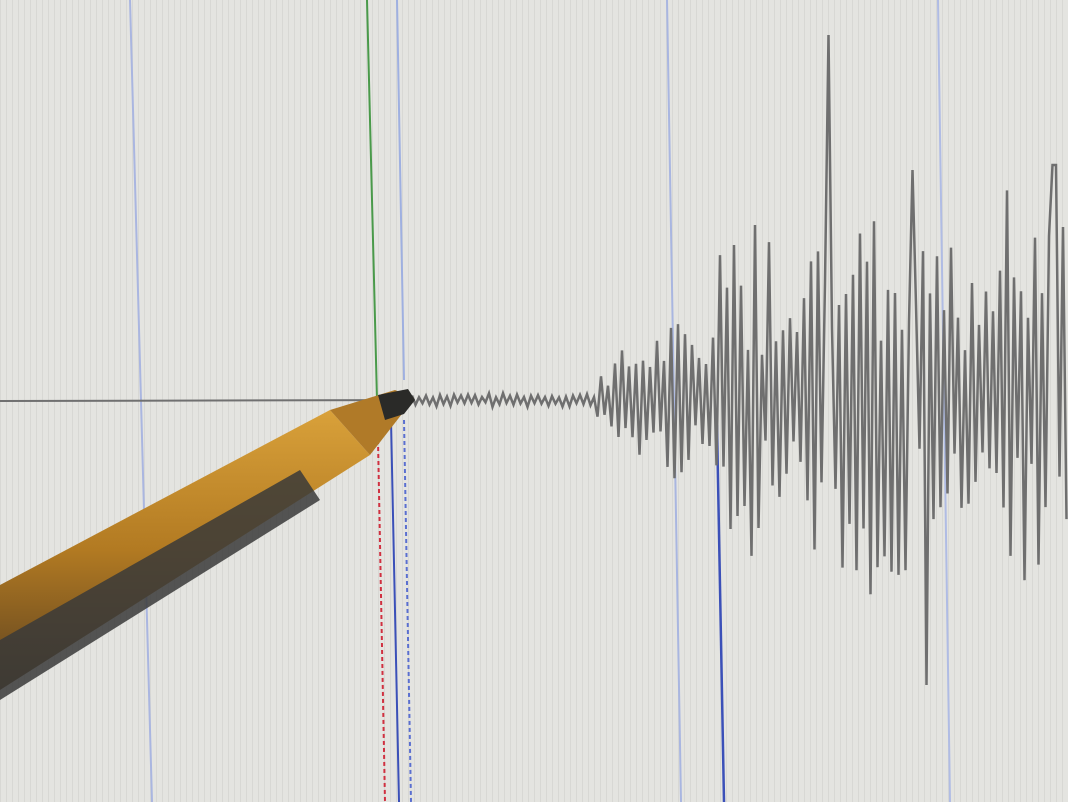 This screenshot has height=802, width=1068. Describe the element at coordinates (381, 620) in the screenshot. I see `marker-line-red-dashed` at that location.